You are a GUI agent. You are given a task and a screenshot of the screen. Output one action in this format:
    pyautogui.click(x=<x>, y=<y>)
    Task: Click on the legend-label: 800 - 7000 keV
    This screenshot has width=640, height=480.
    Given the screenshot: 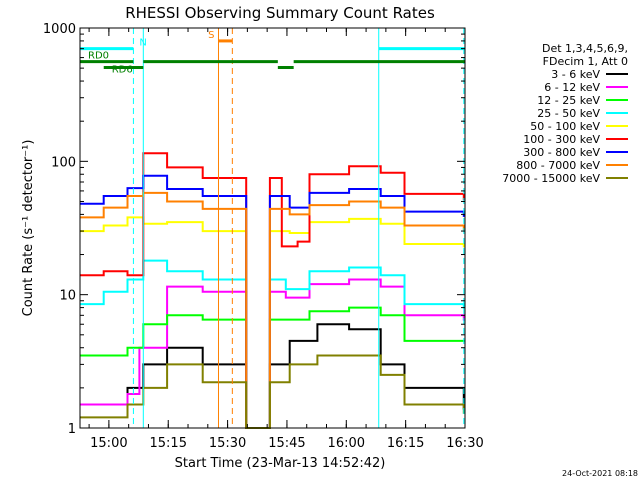 What is the action you would take?
    pyautogui.click(x=558, y=165)
    